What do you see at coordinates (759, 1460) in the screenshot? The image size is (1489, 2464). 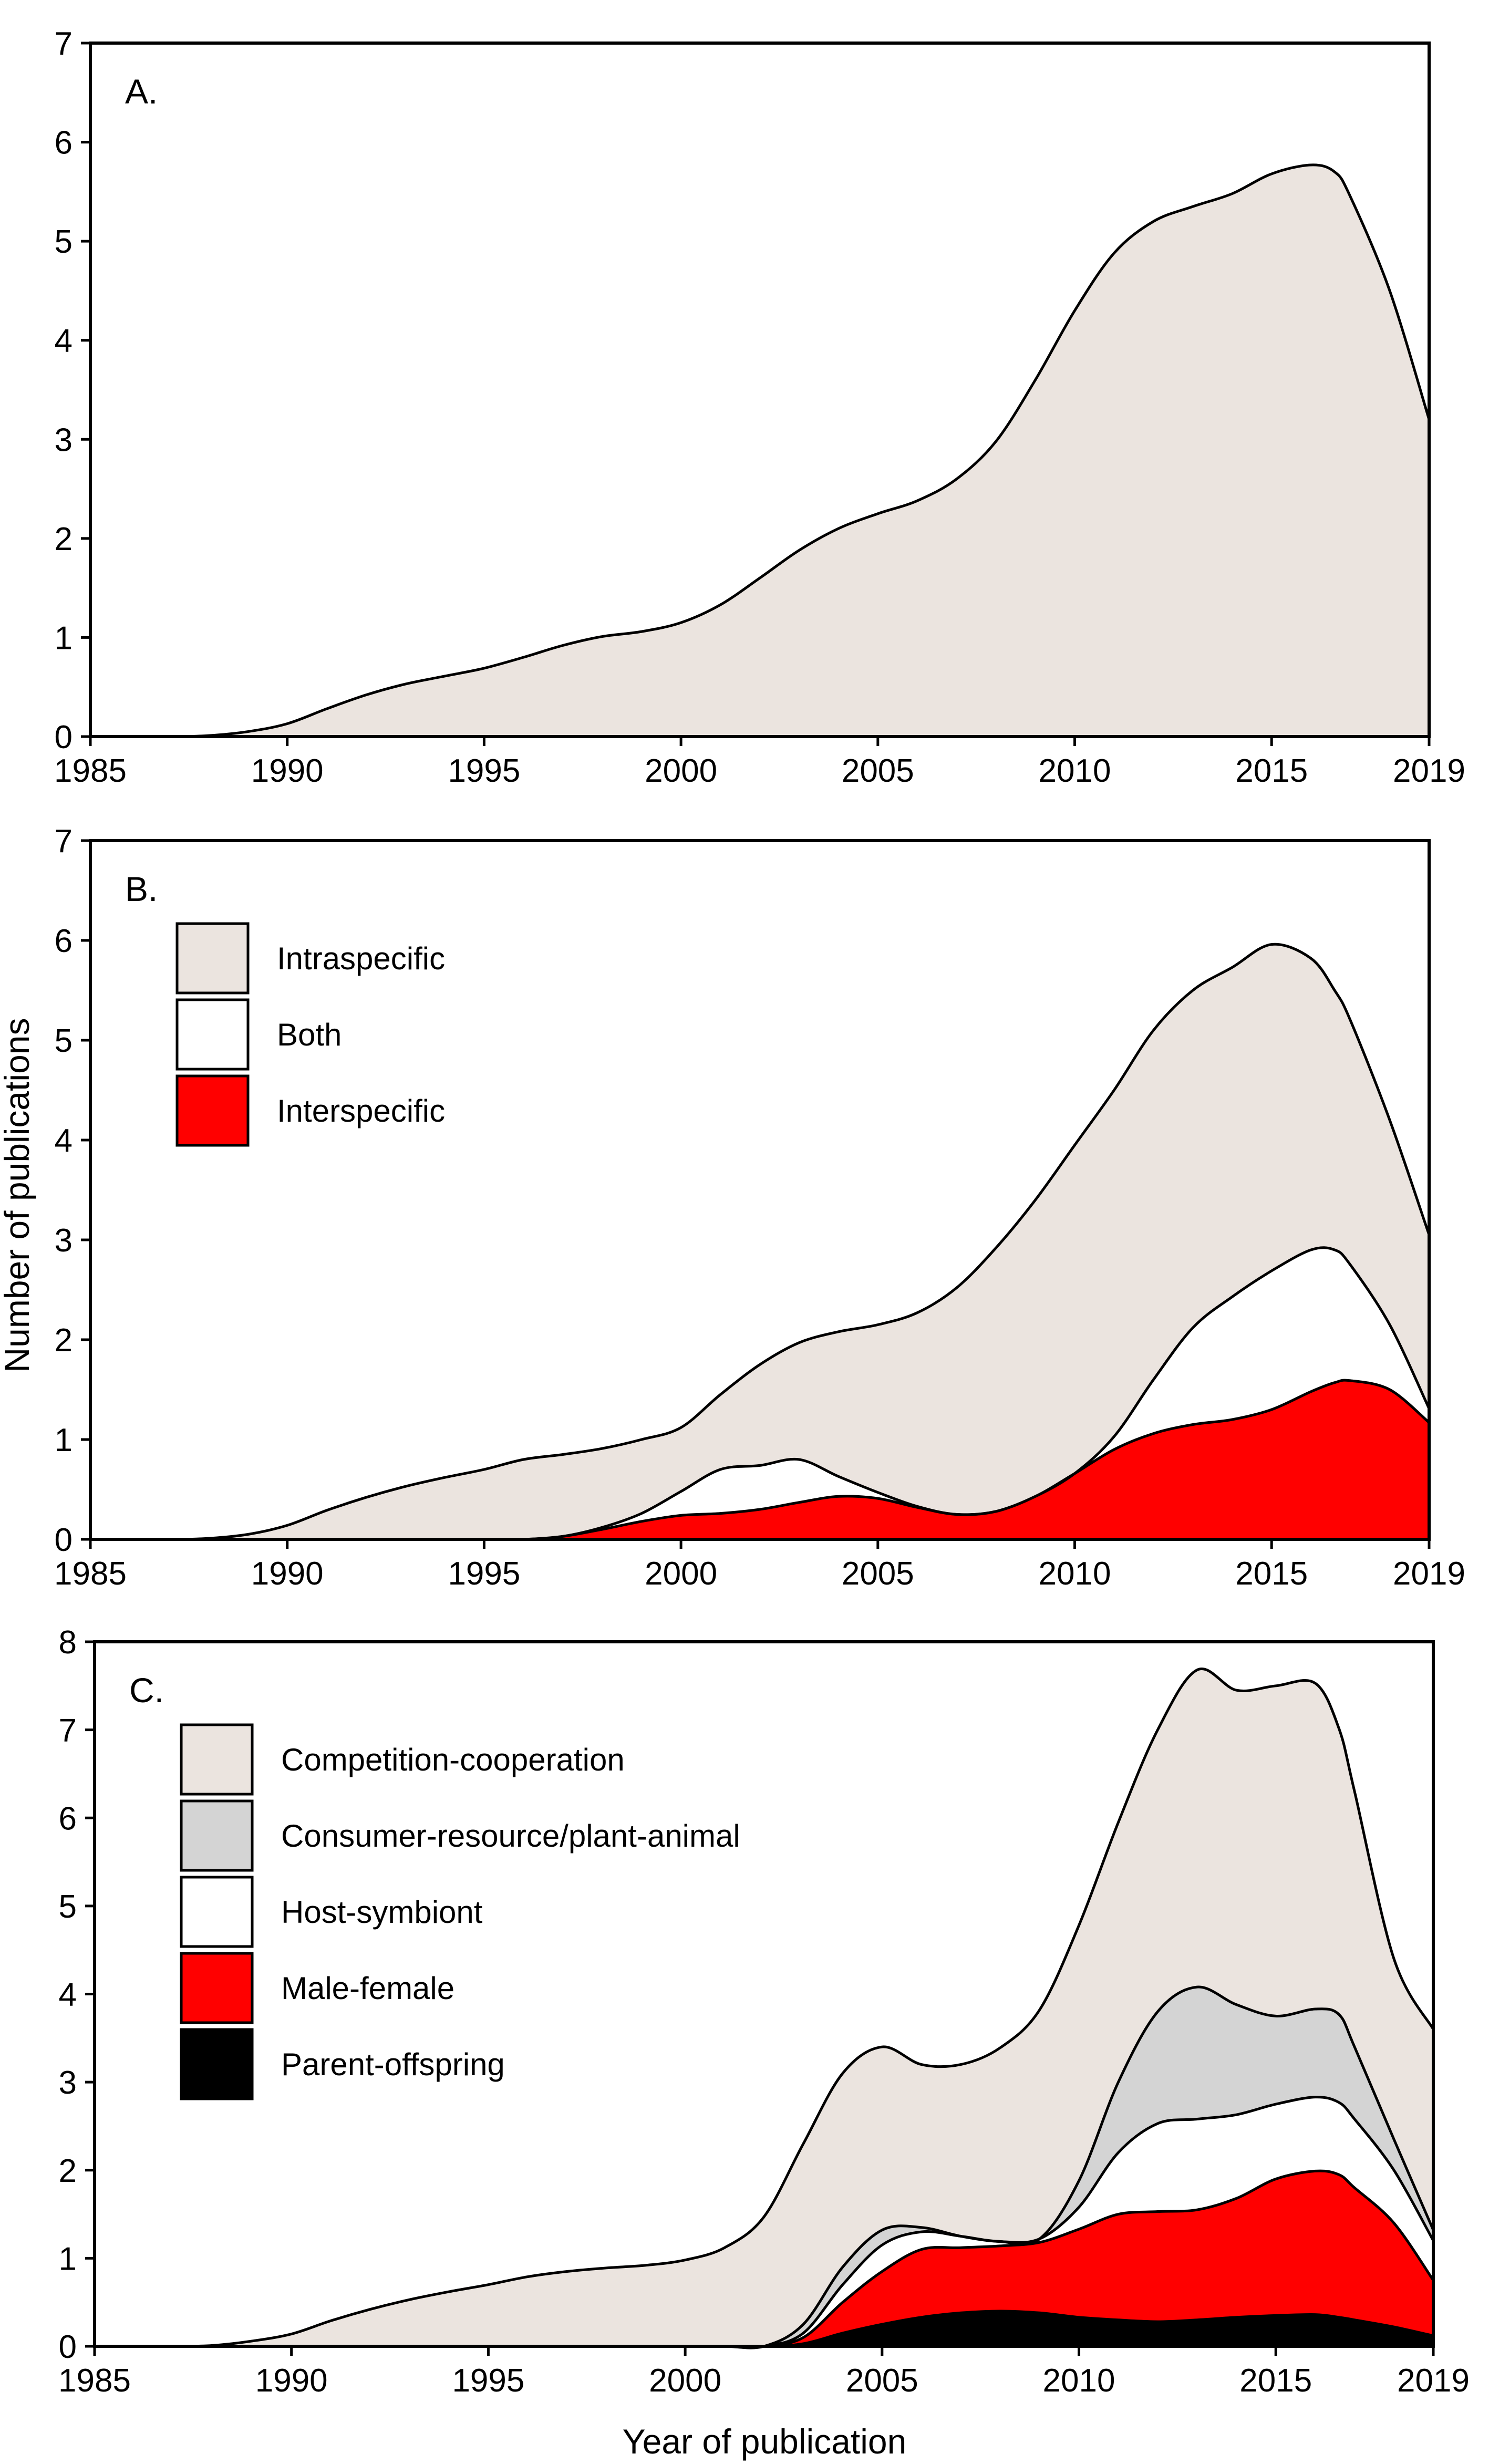 I see `area-interspecific` at bounding box center [759, 1460].